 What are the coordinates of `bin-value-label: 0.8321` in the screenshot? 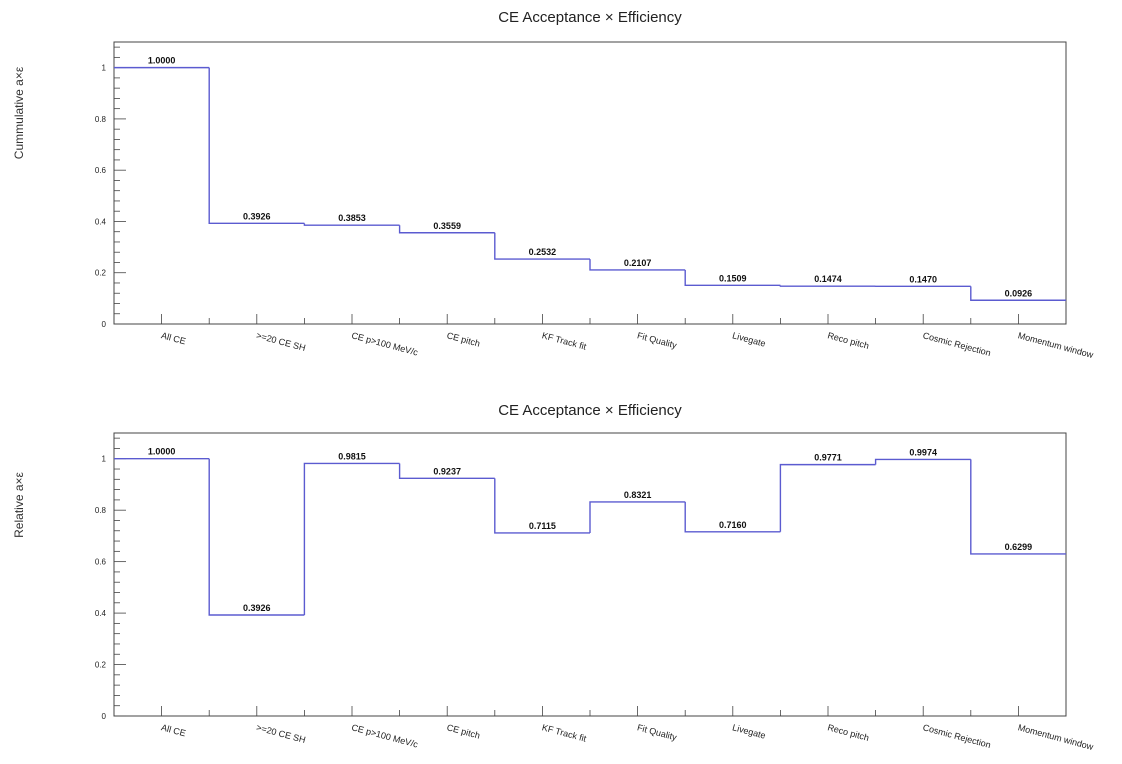 It's located at (638, 495).